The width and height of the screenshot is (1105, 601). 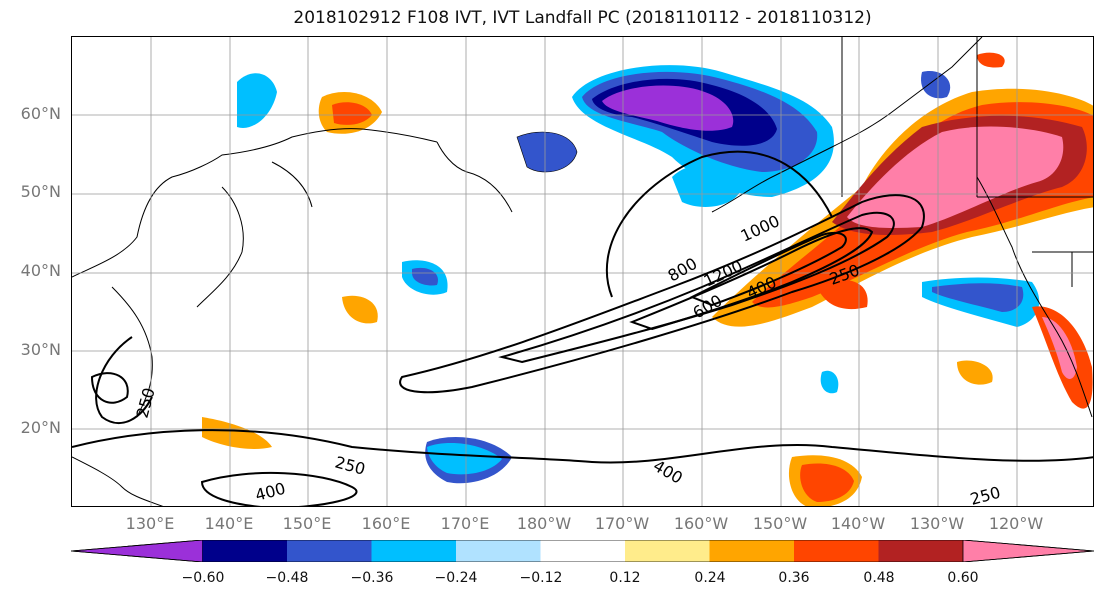 I want to click on lon-label-140e: 140°E, so click(x=229, y=523).